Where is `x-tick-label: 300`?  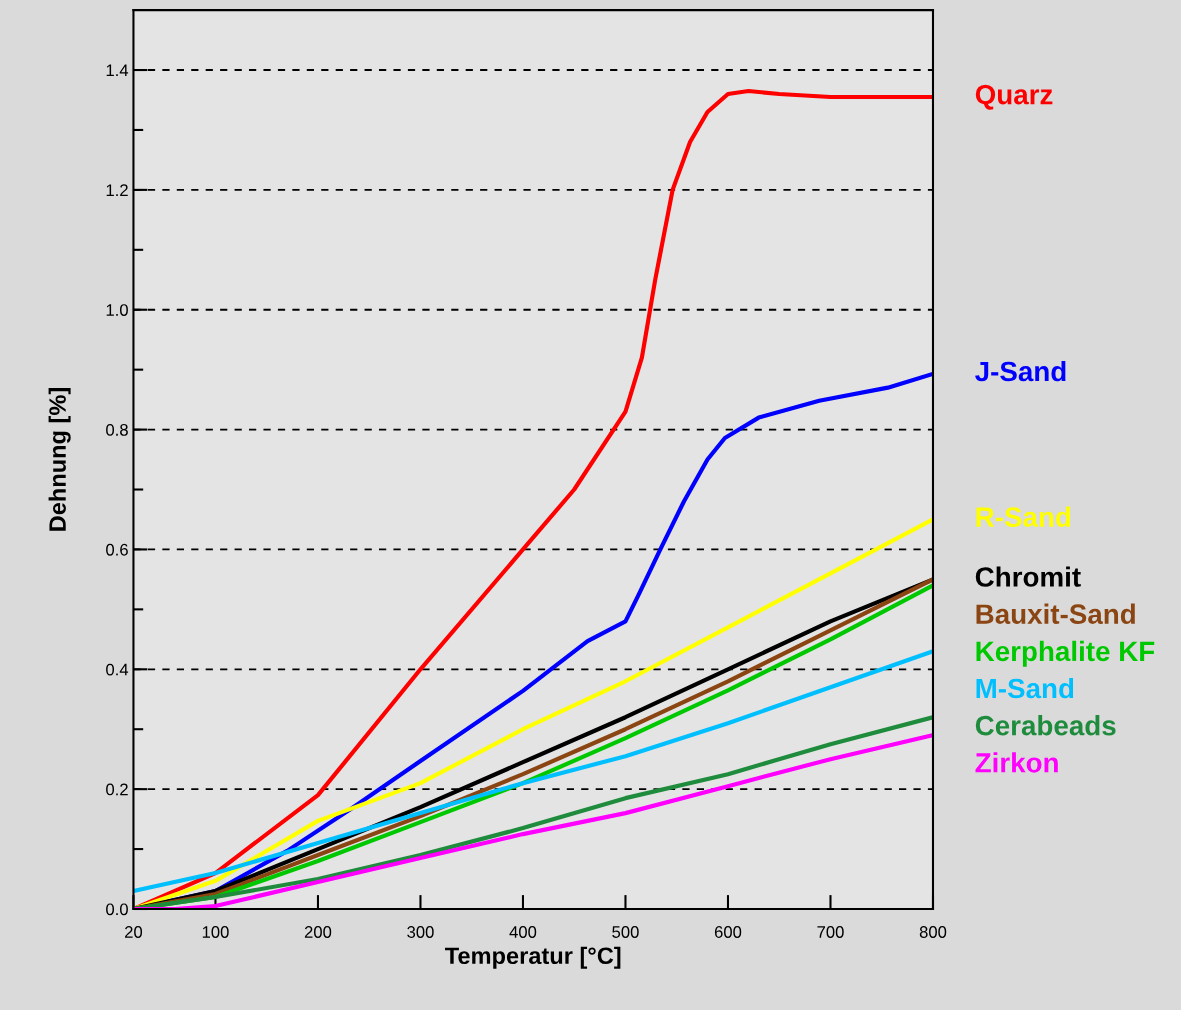 x-tick-label: 300 is located at coordinates (420, 932).